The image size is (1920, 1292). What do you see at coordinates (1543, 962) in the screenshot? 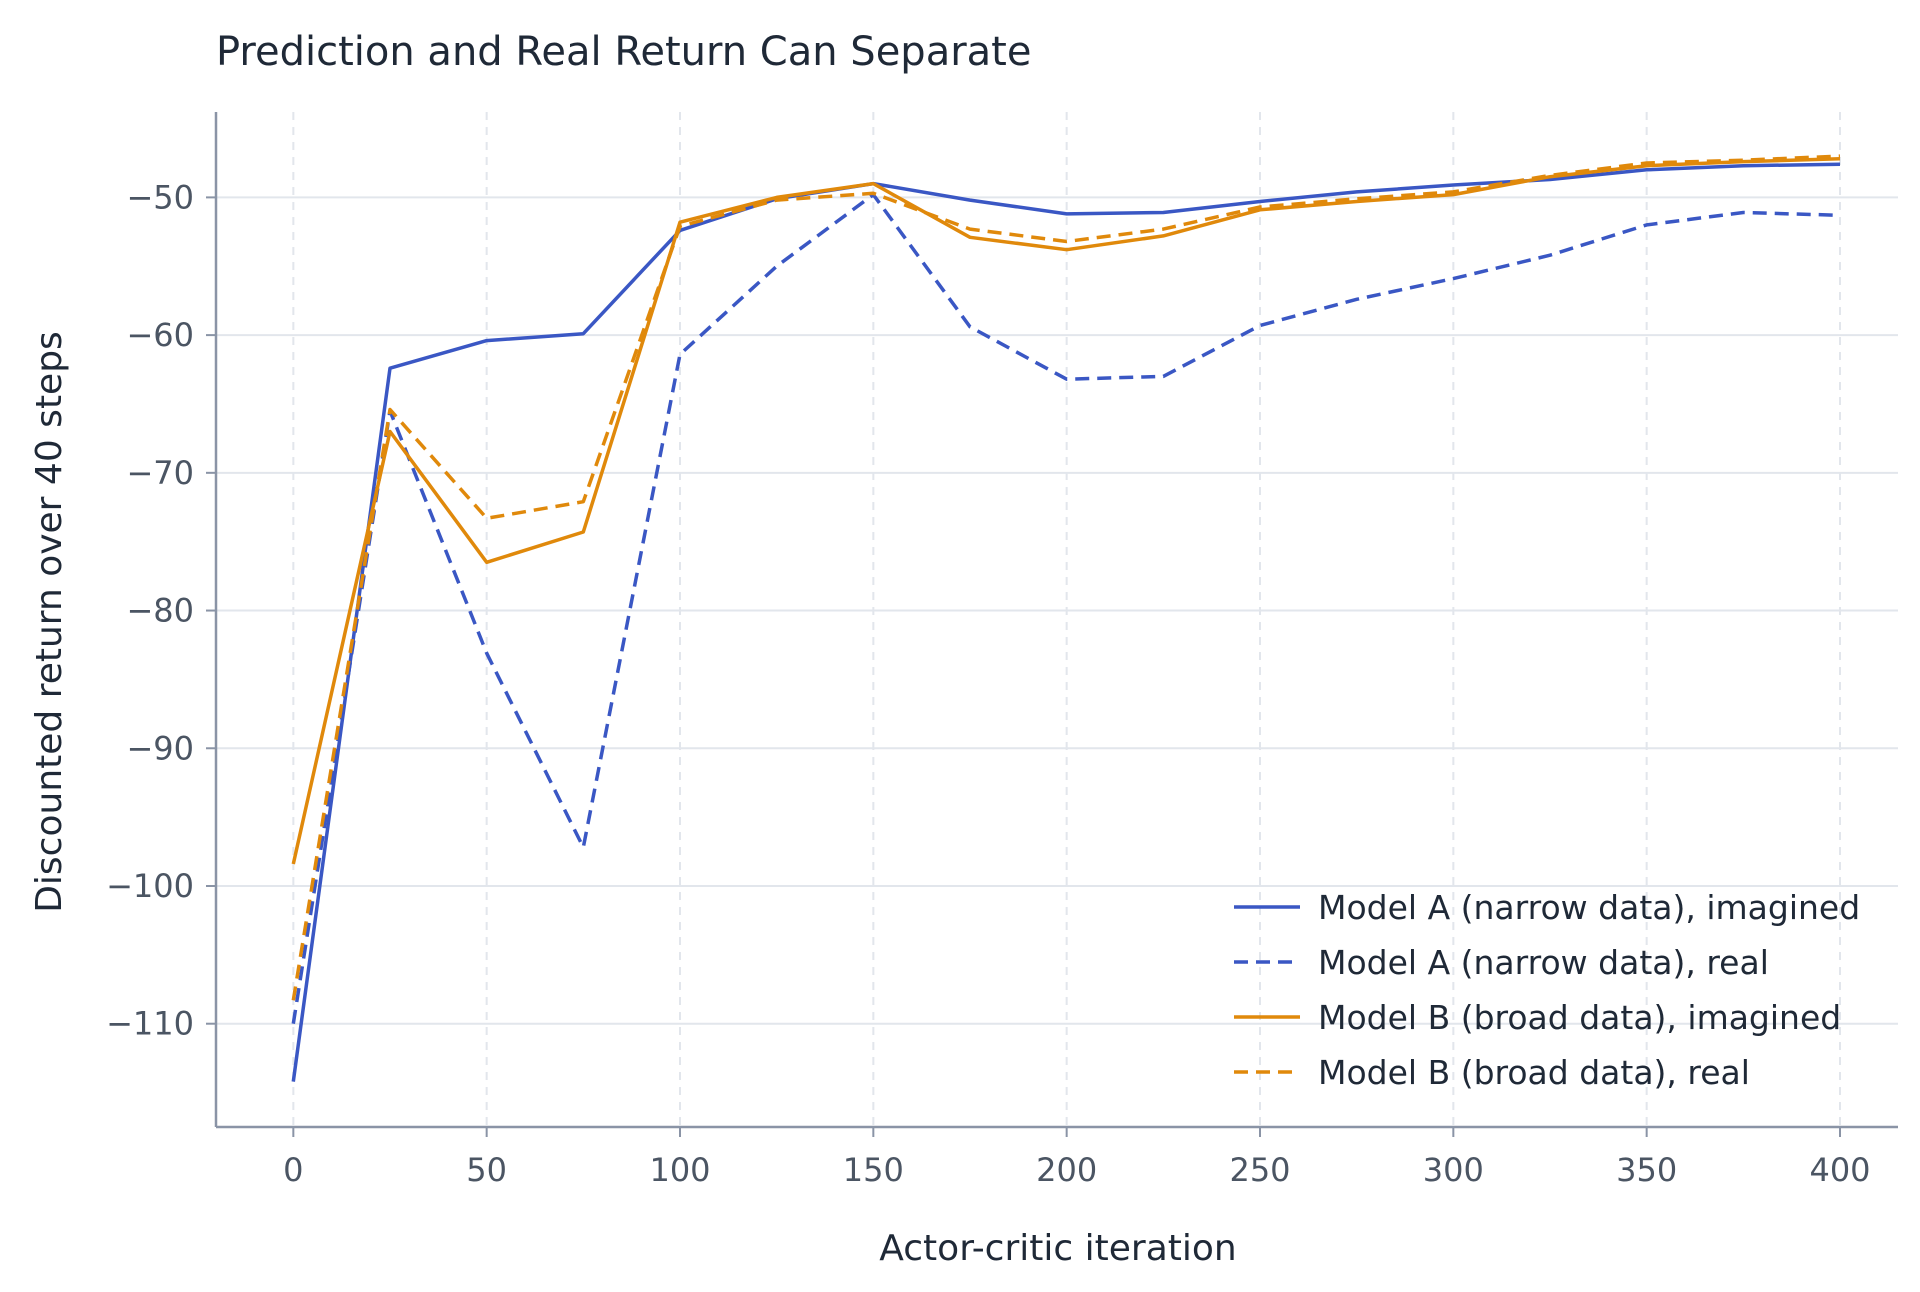
I see `legend-label-2: Model A (narrow data), real` at bounding box center [1543, 962].